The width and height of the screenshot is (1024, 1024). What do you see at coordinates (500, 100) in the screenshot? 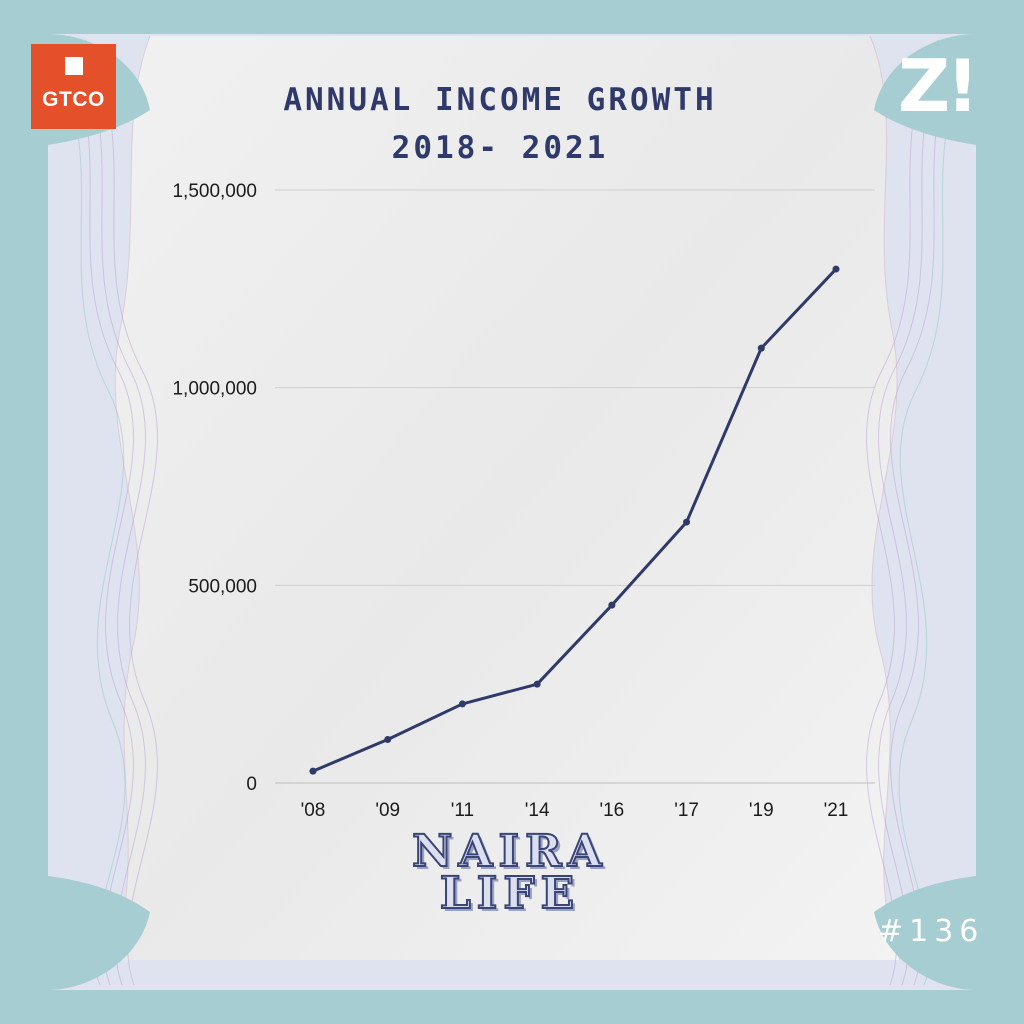
I see `chart-title-line1: ANNUAL INCOME GROWTH` at bounding box center [500, 100].